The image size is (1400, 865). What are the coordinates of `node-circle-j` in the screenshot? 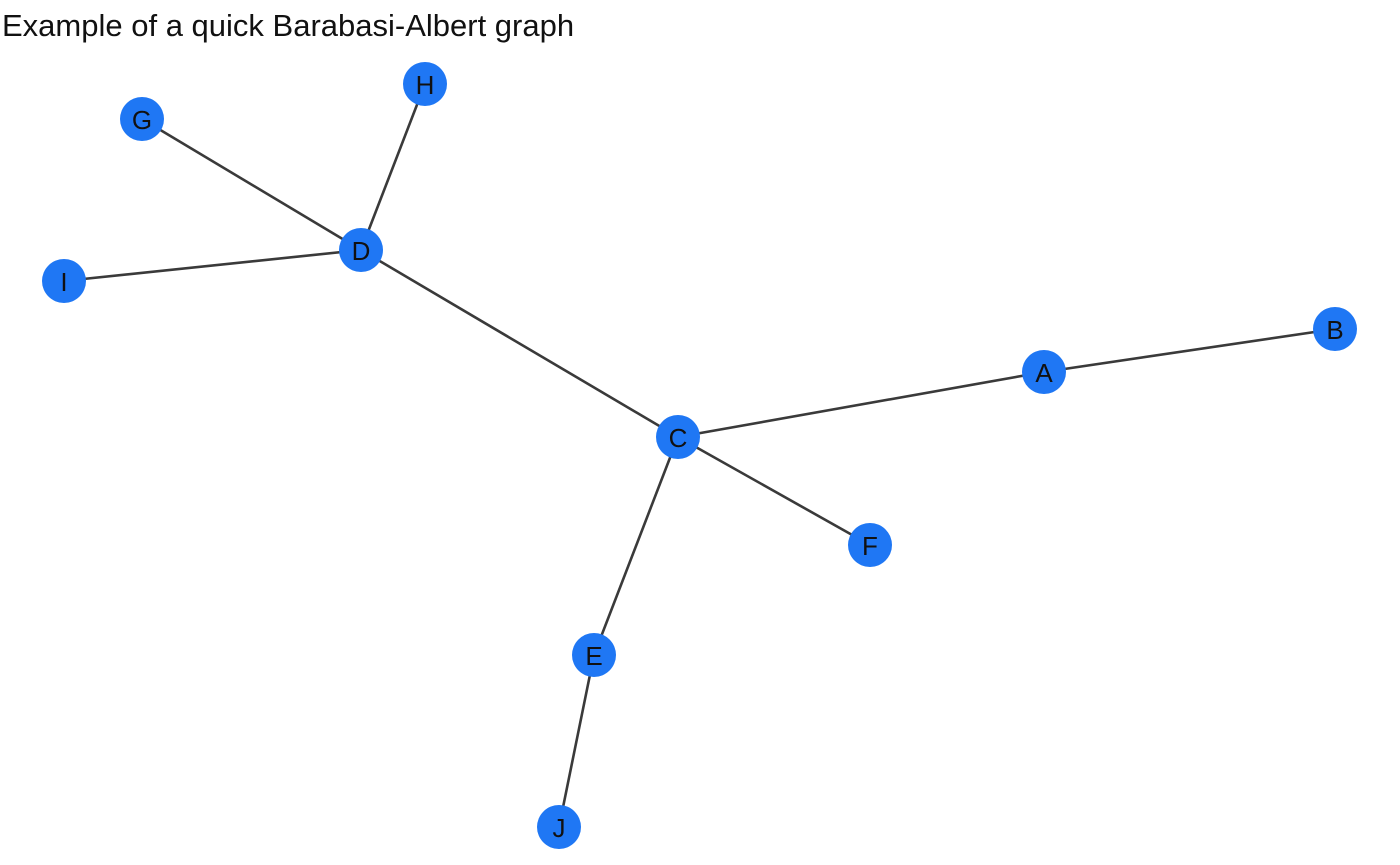 It's located at (559, 827).